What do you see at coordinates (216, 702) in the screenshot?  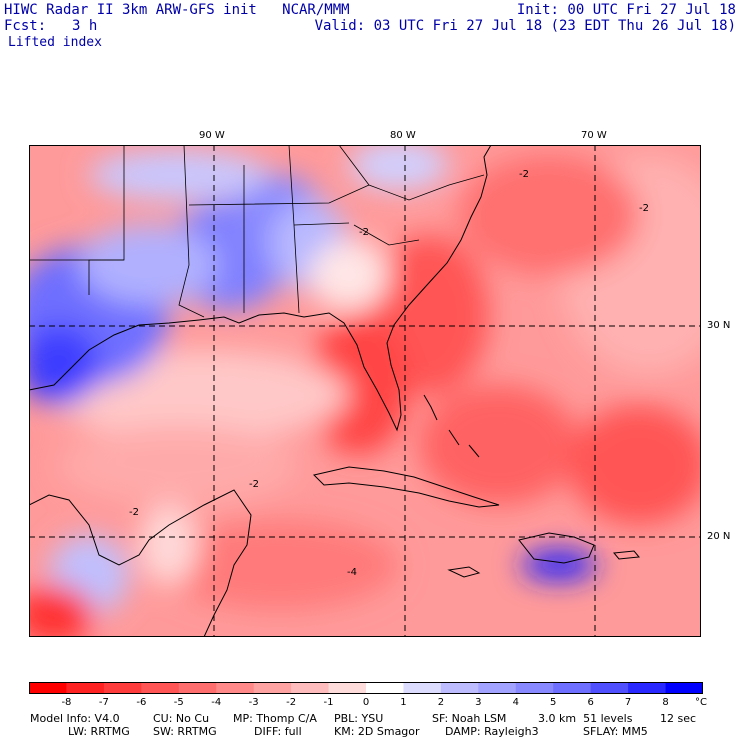 I see `colorbar-tick-label: -4` at bounding box center [216, 702].